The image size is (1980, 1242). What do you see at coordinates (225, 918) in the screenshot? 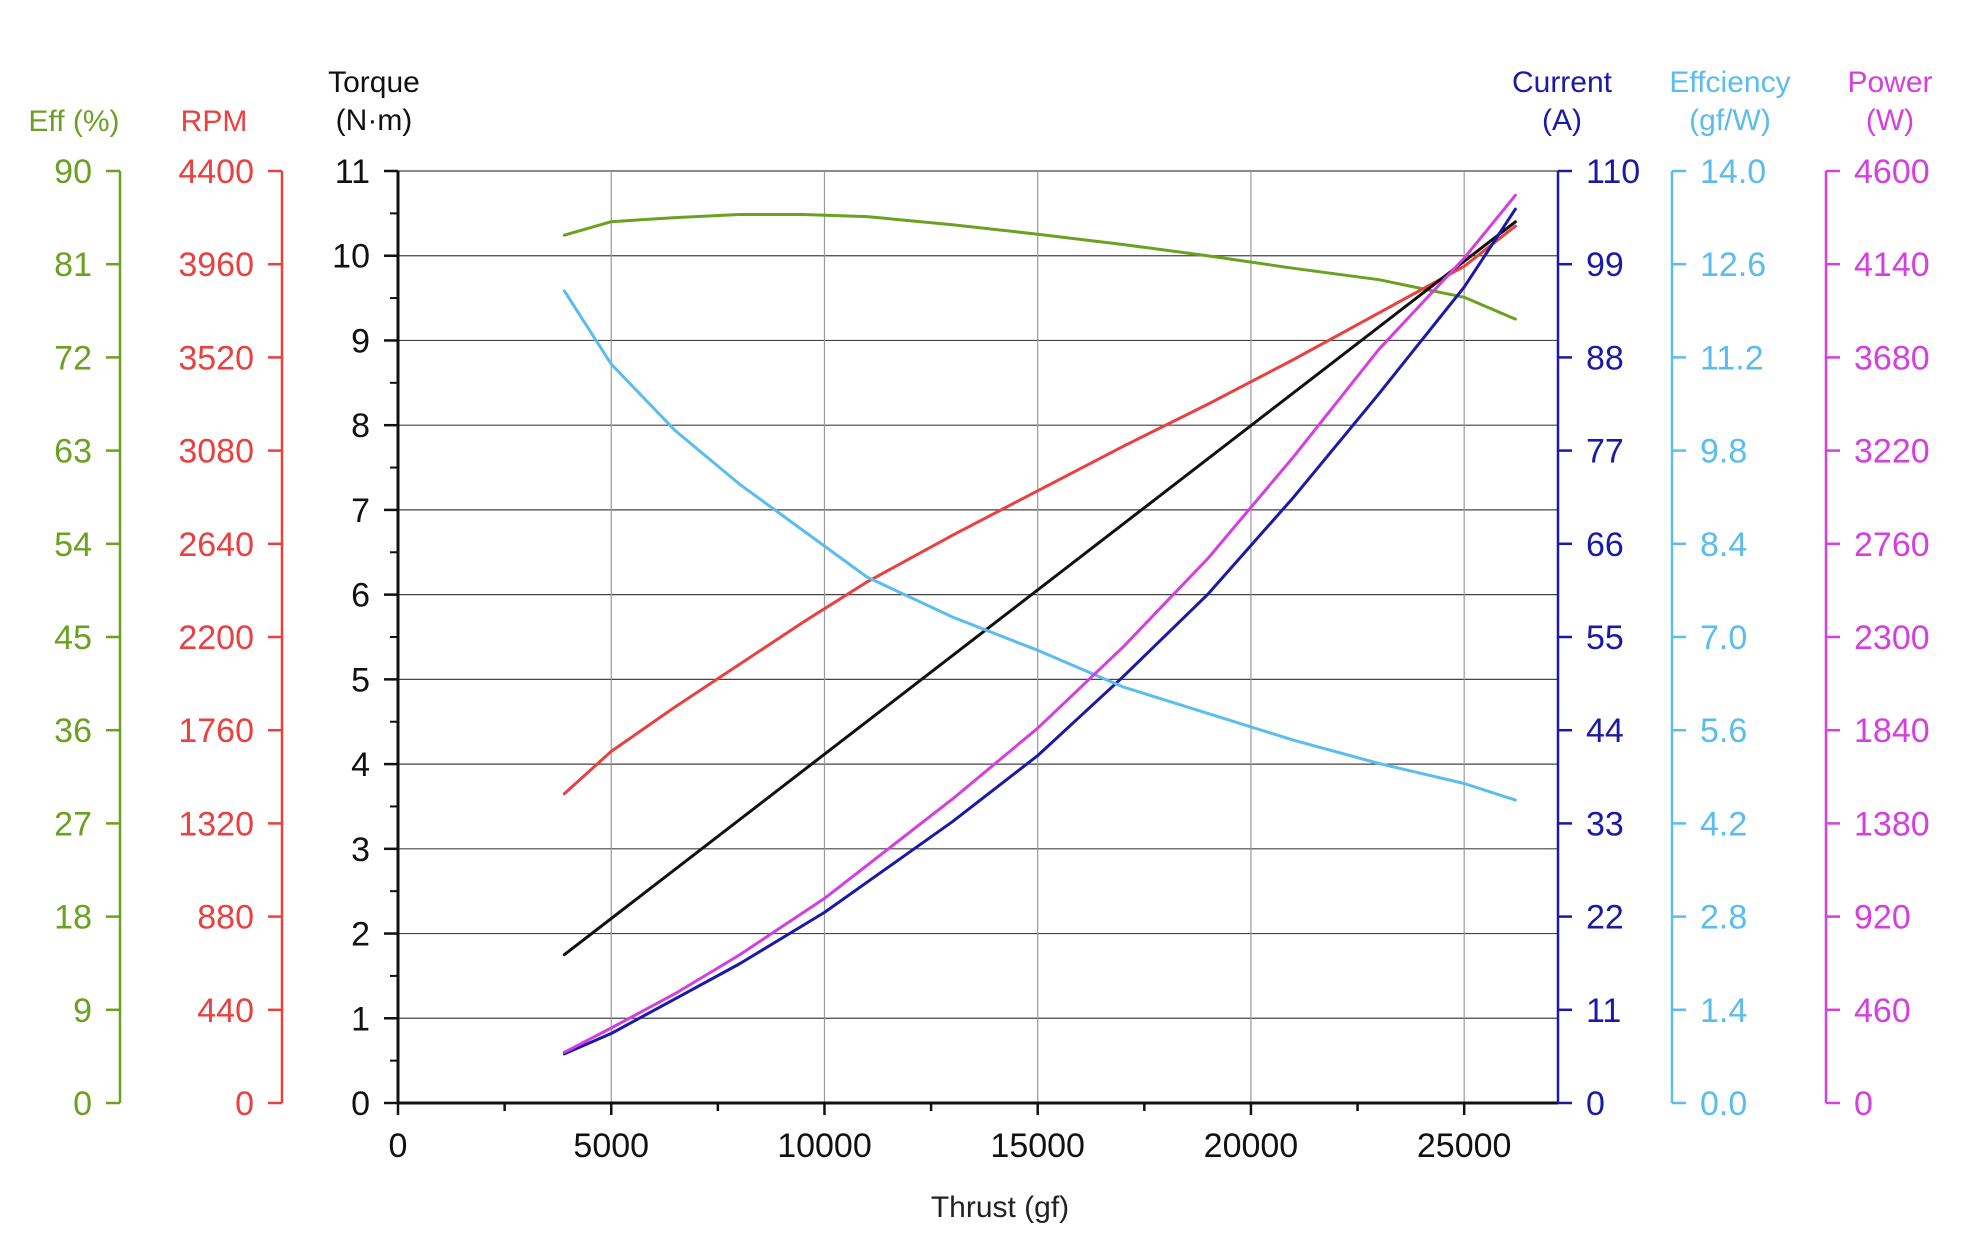
I see `rpm-tick-label: 880` at bounding box center [225, 918].